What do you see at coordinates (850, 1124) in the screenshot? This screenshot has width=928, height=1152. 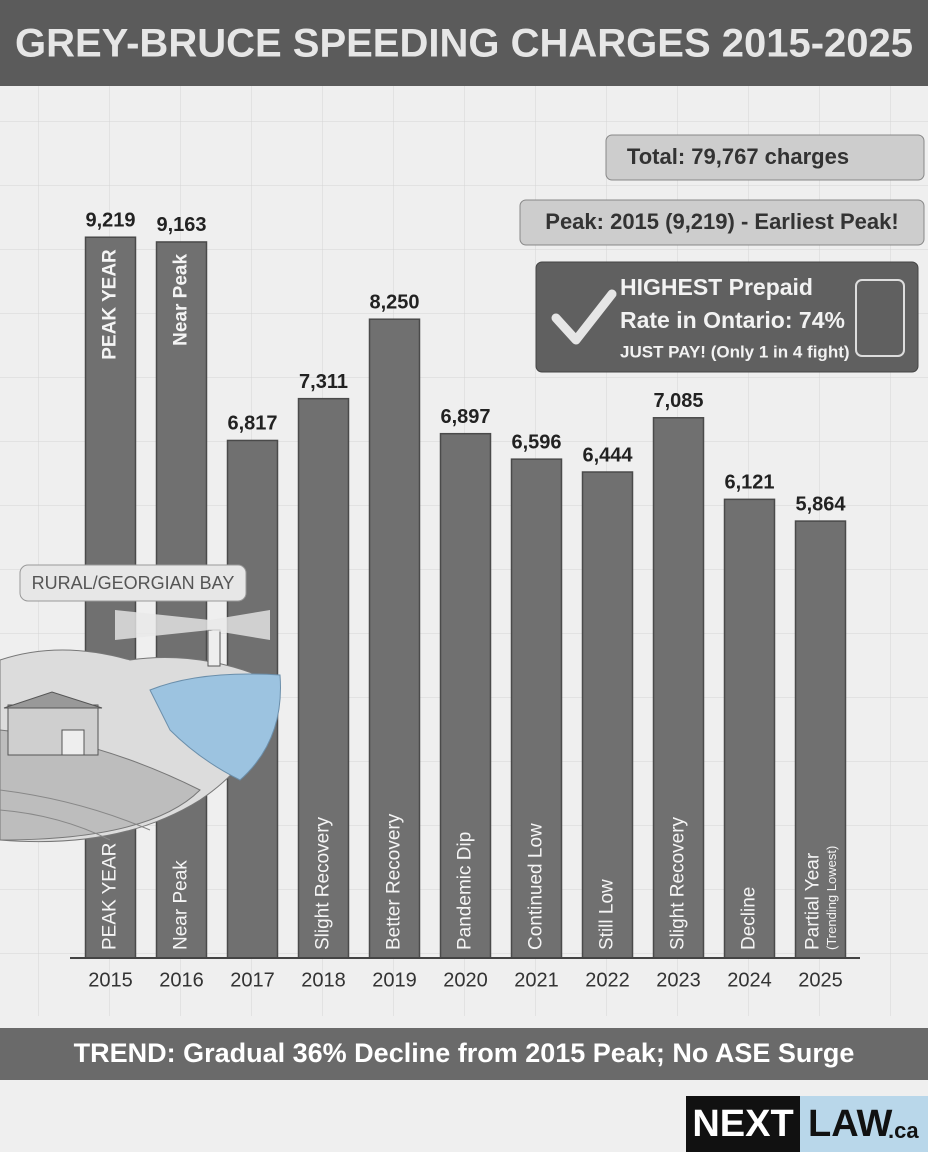 I see `logo-text: LAW` at bounding box center [850, 1124].